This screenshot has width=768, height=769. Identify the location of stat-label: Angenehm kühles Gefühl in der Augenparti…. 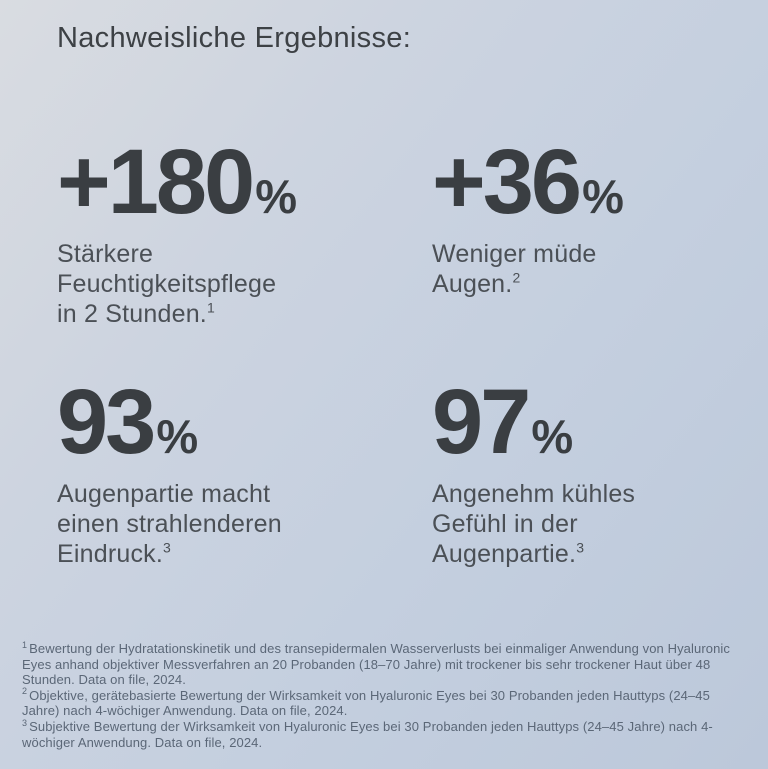
(600, 524).